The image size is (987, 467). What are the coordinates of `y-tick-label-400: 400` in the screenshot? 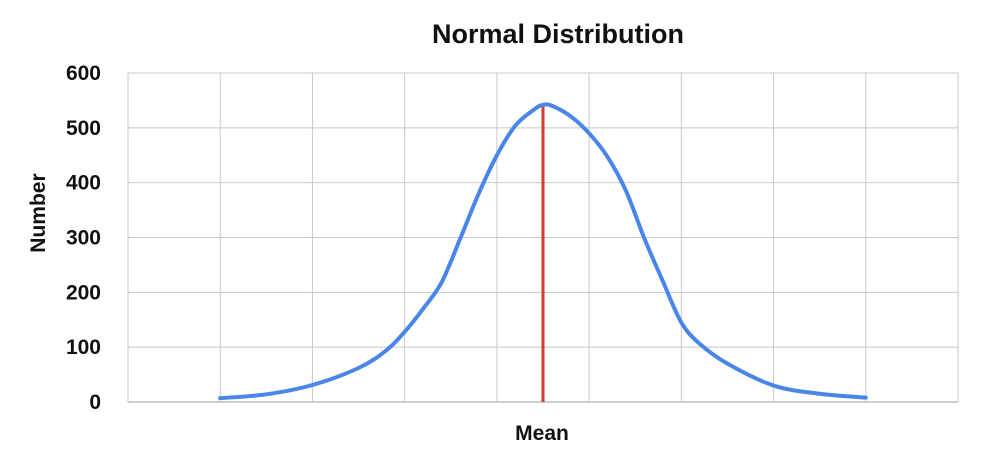 It's located at (83, 183).